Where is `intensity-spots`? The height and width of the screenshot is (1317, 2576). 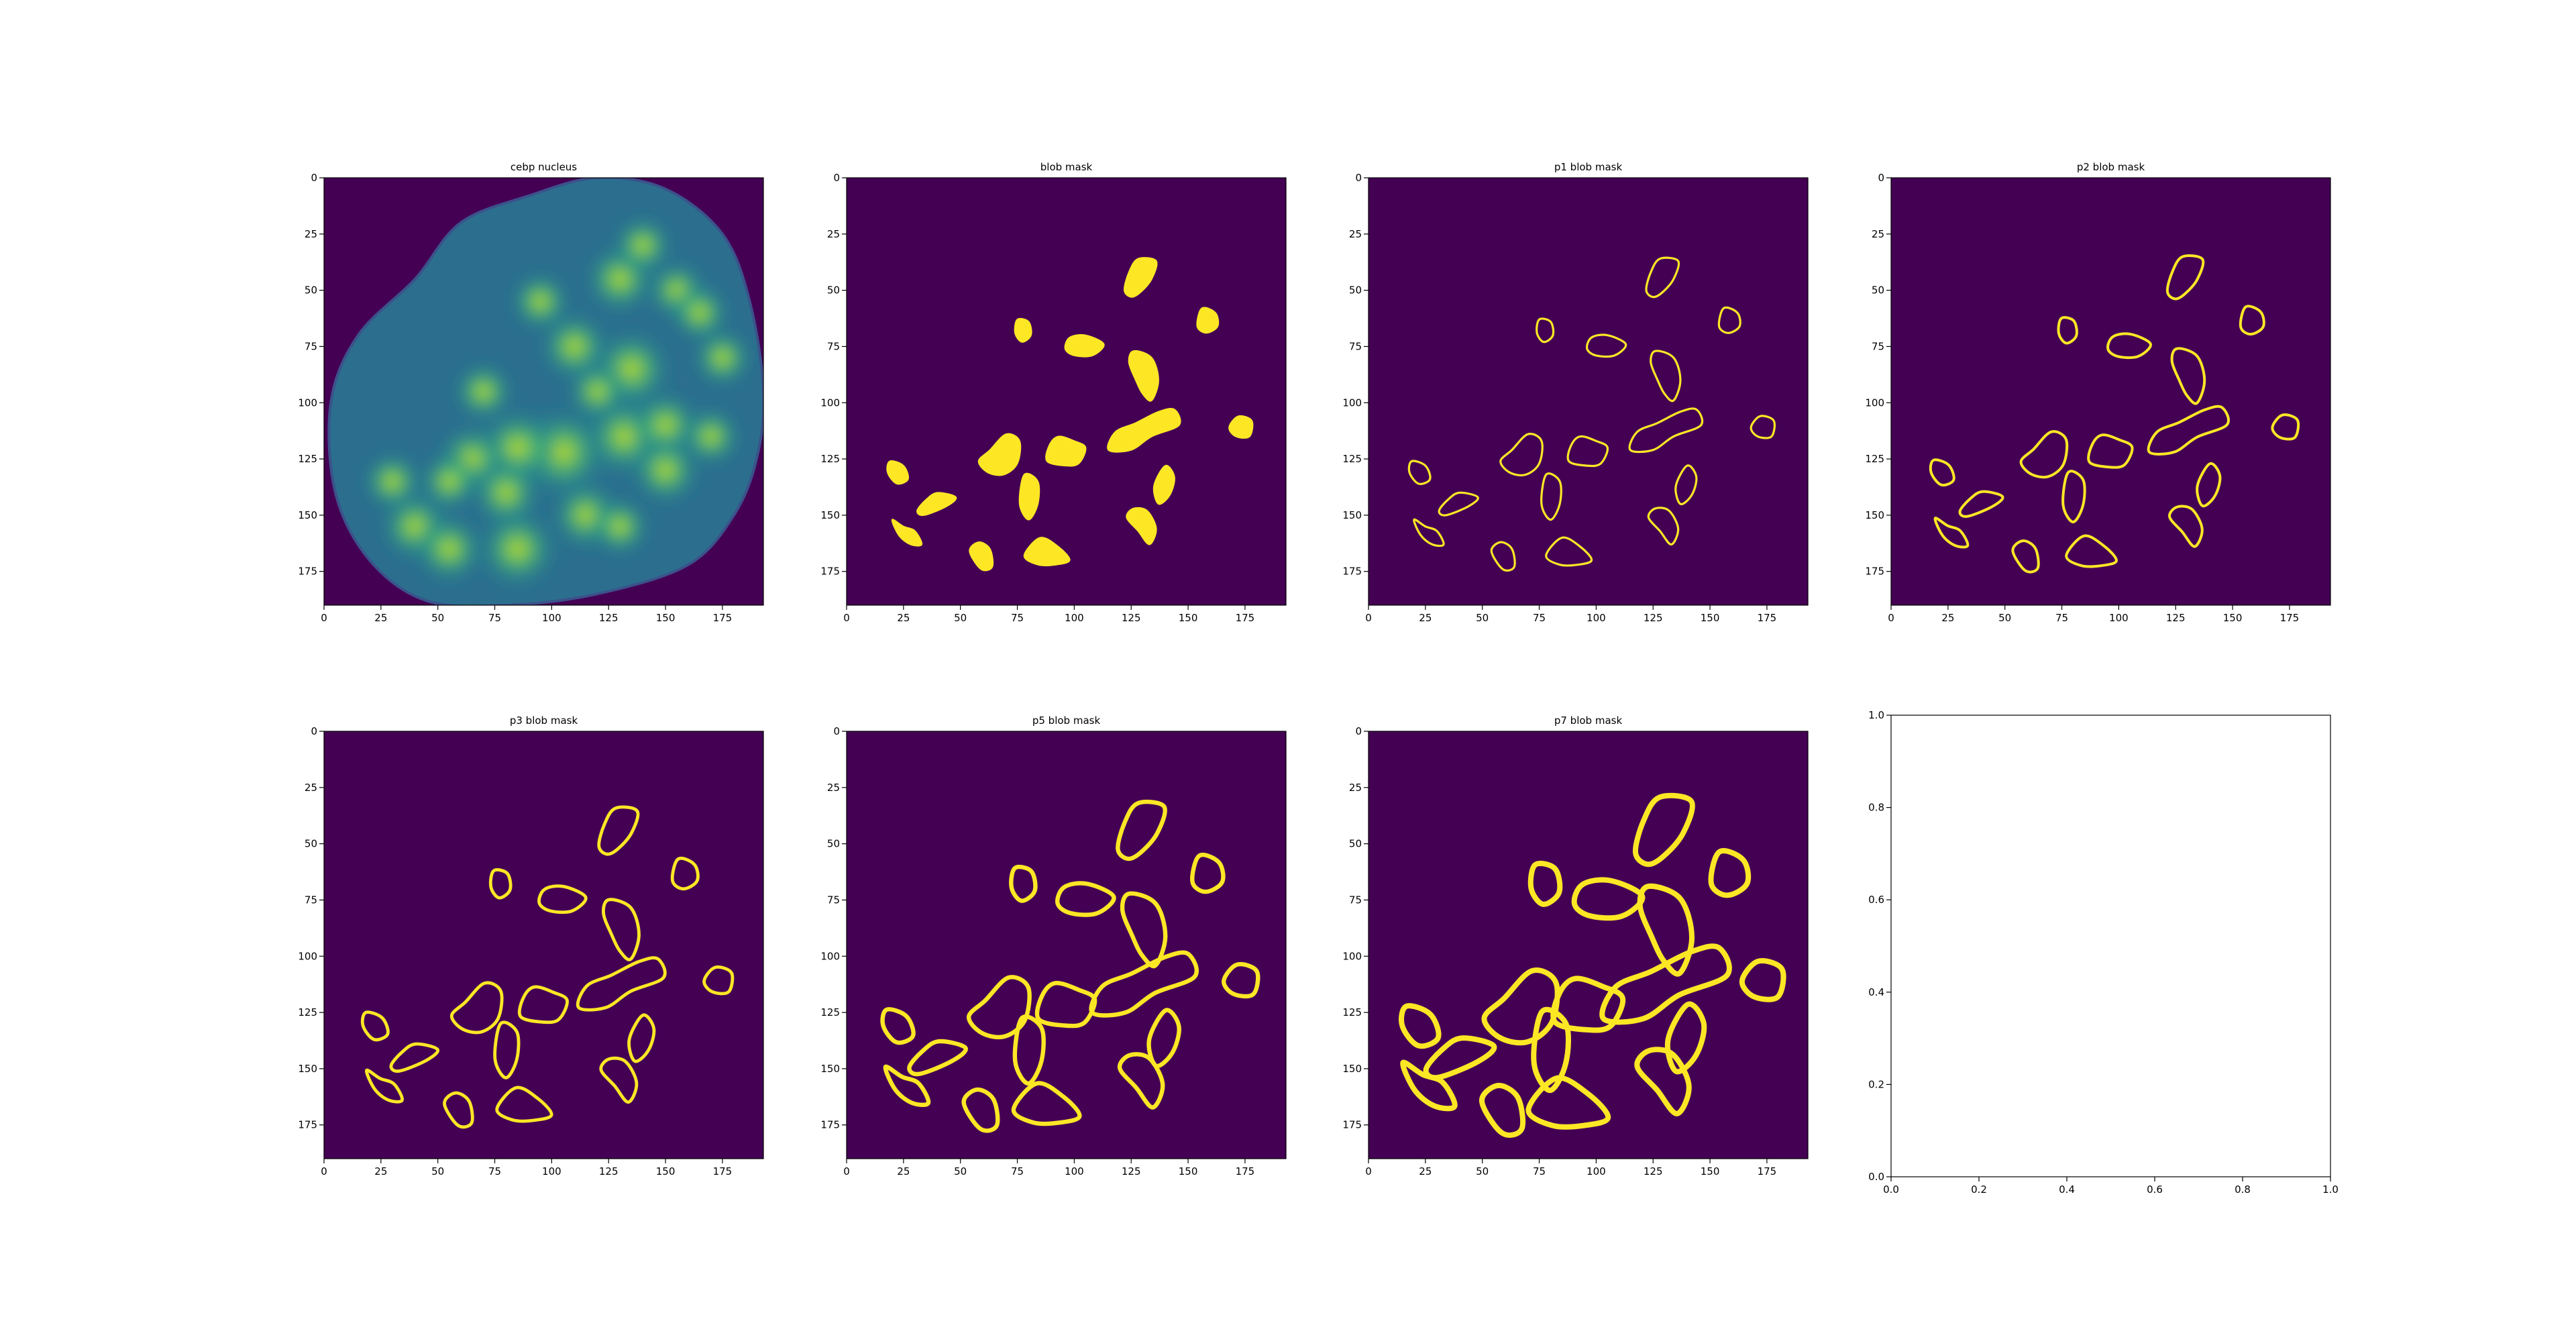 intensity-spots is located at coordinates (557, 402).